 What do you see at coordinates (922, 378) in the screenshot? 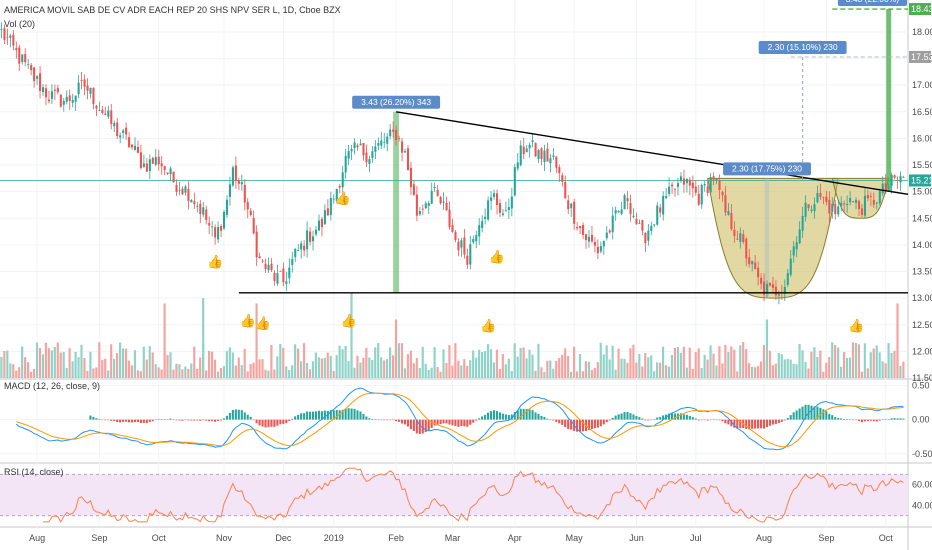
I see `price-tick-label: 11.50` at bounding box center [922, 378].